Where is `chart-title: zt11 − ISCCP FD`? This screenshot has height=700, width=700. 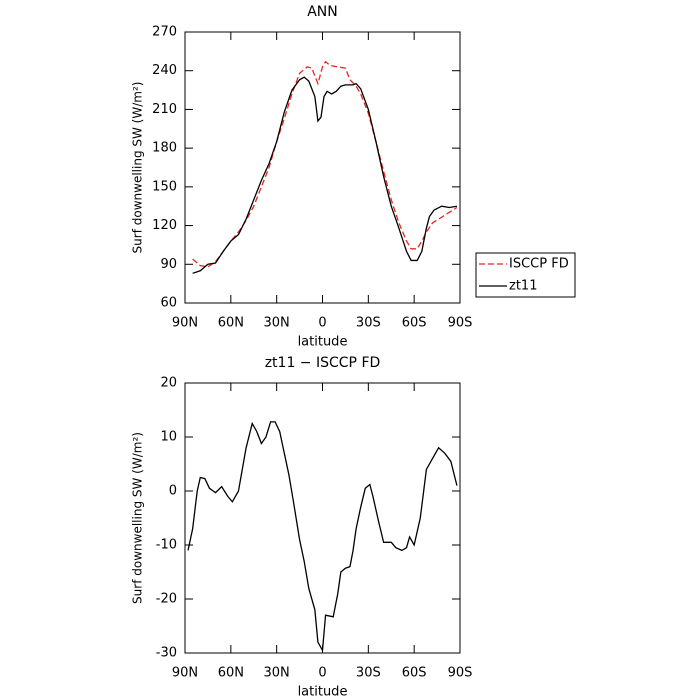 chart-title: zt11 − ISCCP FD is located at coordinates (323, 363).